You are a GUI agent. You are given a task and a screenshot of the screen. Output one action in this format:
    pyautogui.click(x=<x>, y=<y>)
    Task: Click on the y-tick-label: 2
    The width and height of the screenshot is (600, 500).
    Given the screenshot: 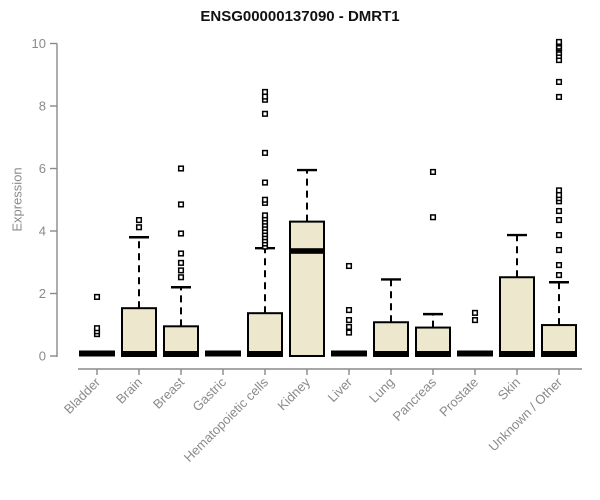 What is the action you would take?
    pyautogui.click(x=42, y=293)
    